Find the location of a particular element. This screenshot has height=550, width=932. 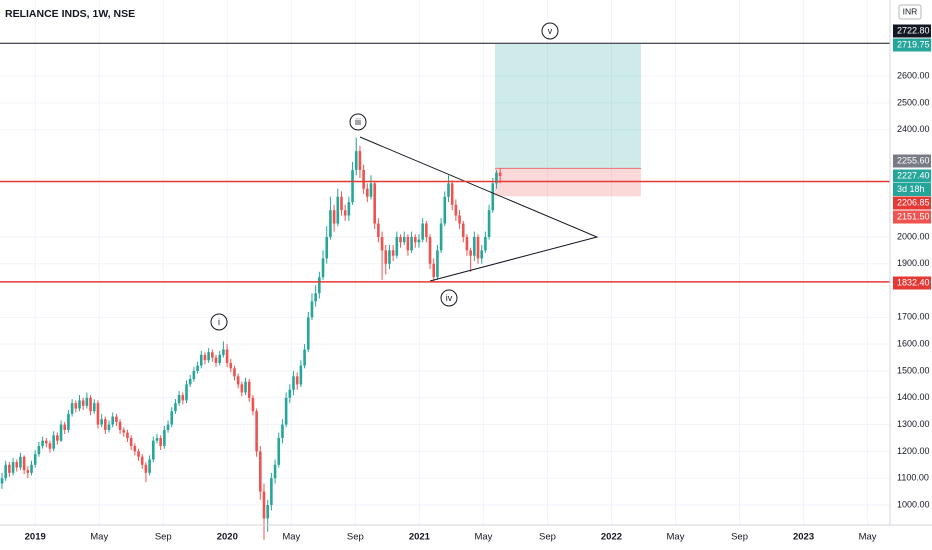

y-tick-label: 2600.00 is located at coordinates (913, 75).